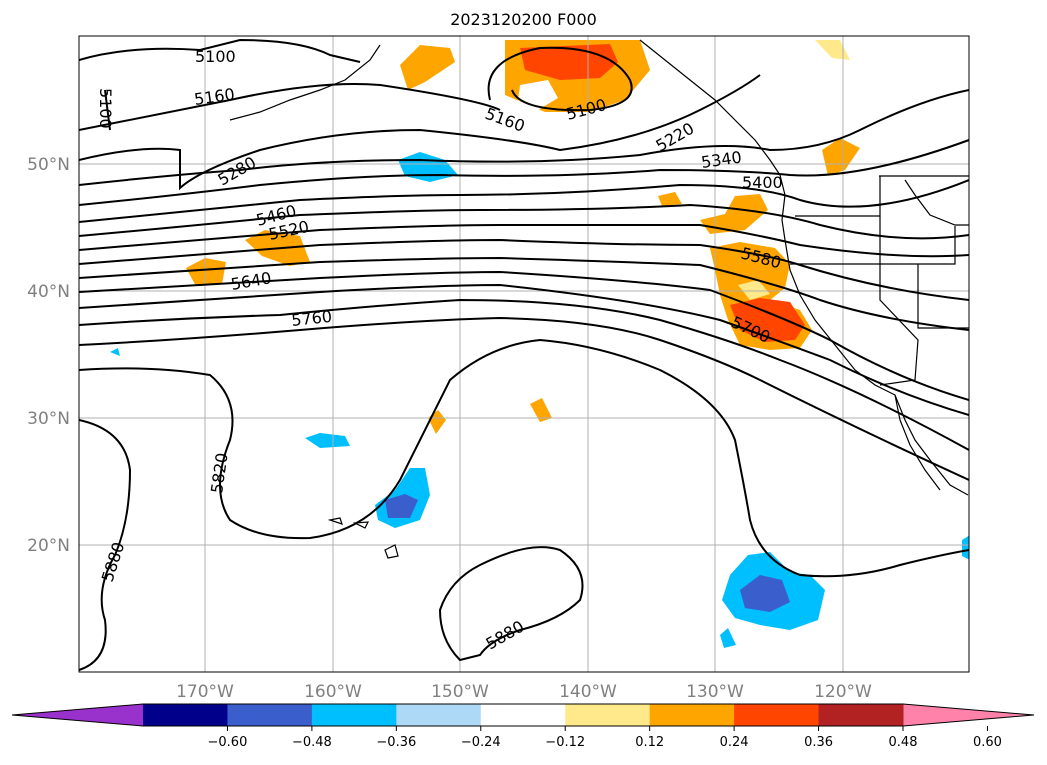  I want to click on lon-label: 140°W, so click(588, 692).